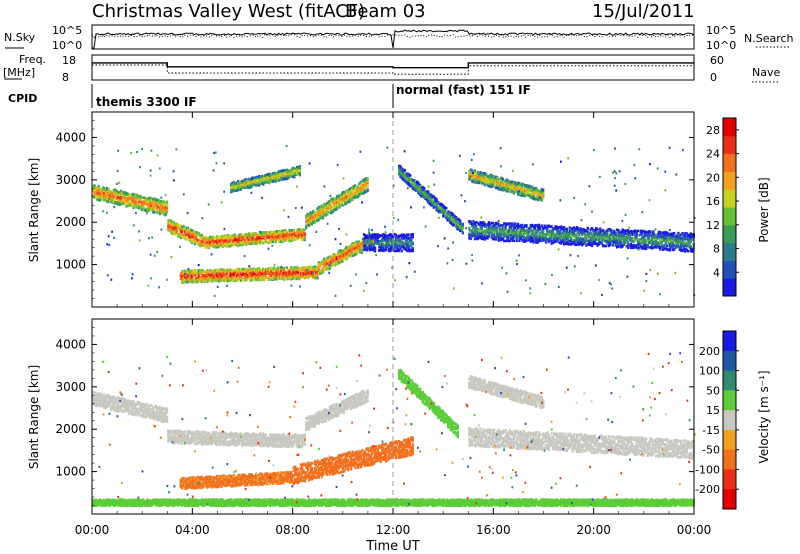 The height and width of the screenshot is (554, 800). I want to click on nsky-label: N.Sky, so click(20, 37).